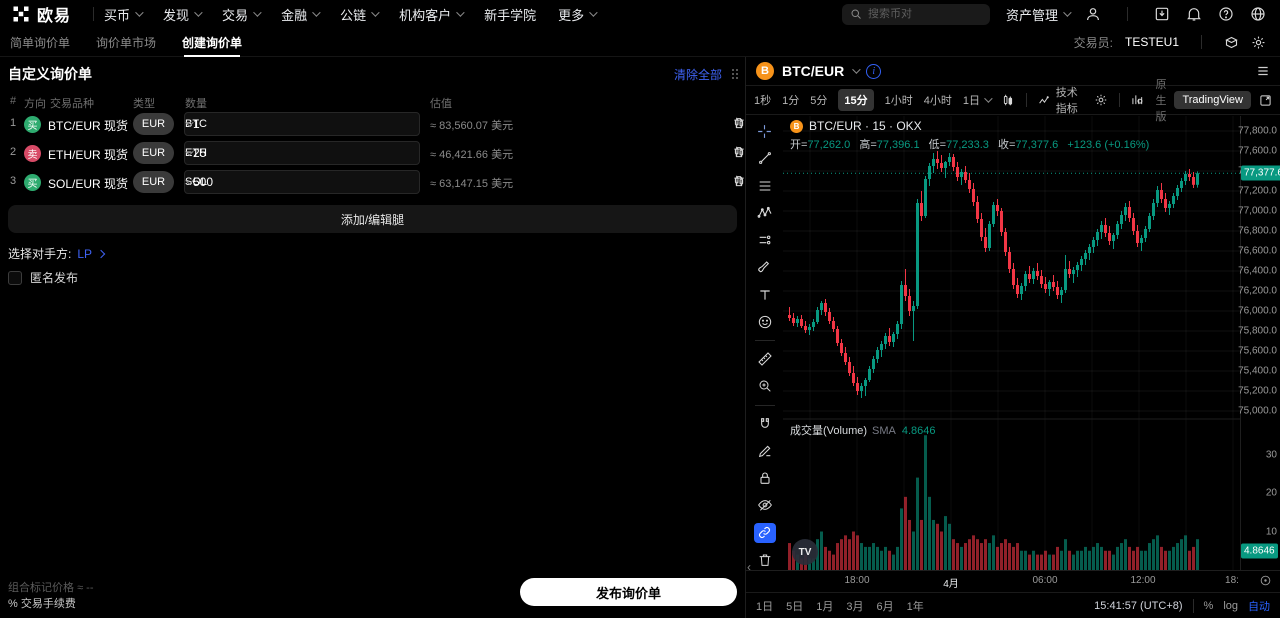 This screenshot has width=1280, height=618. What do you see at coordinates (765, 295) in the screenshot?
I see `text-tool-icon` at bounding box center [765, 295].